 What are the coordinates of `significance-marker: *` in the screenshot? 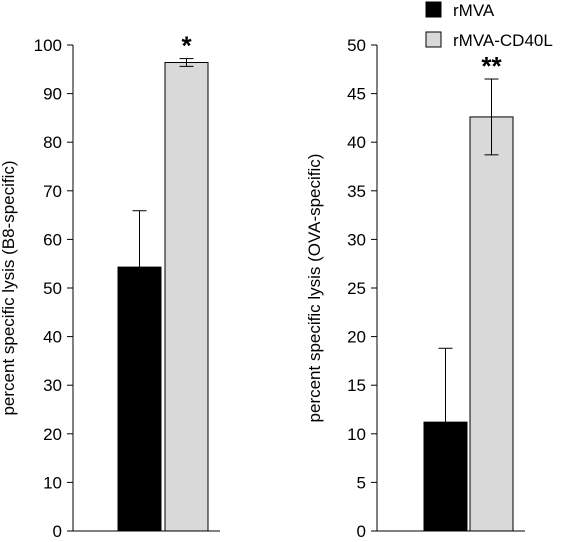 It's located at (186, 46).